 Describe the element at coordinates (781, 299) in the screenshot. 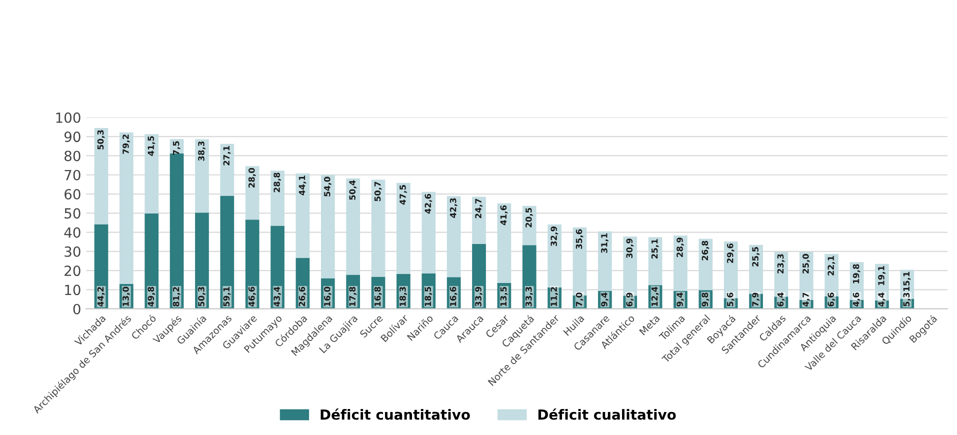

I see `data-label: 6,4` at that location.